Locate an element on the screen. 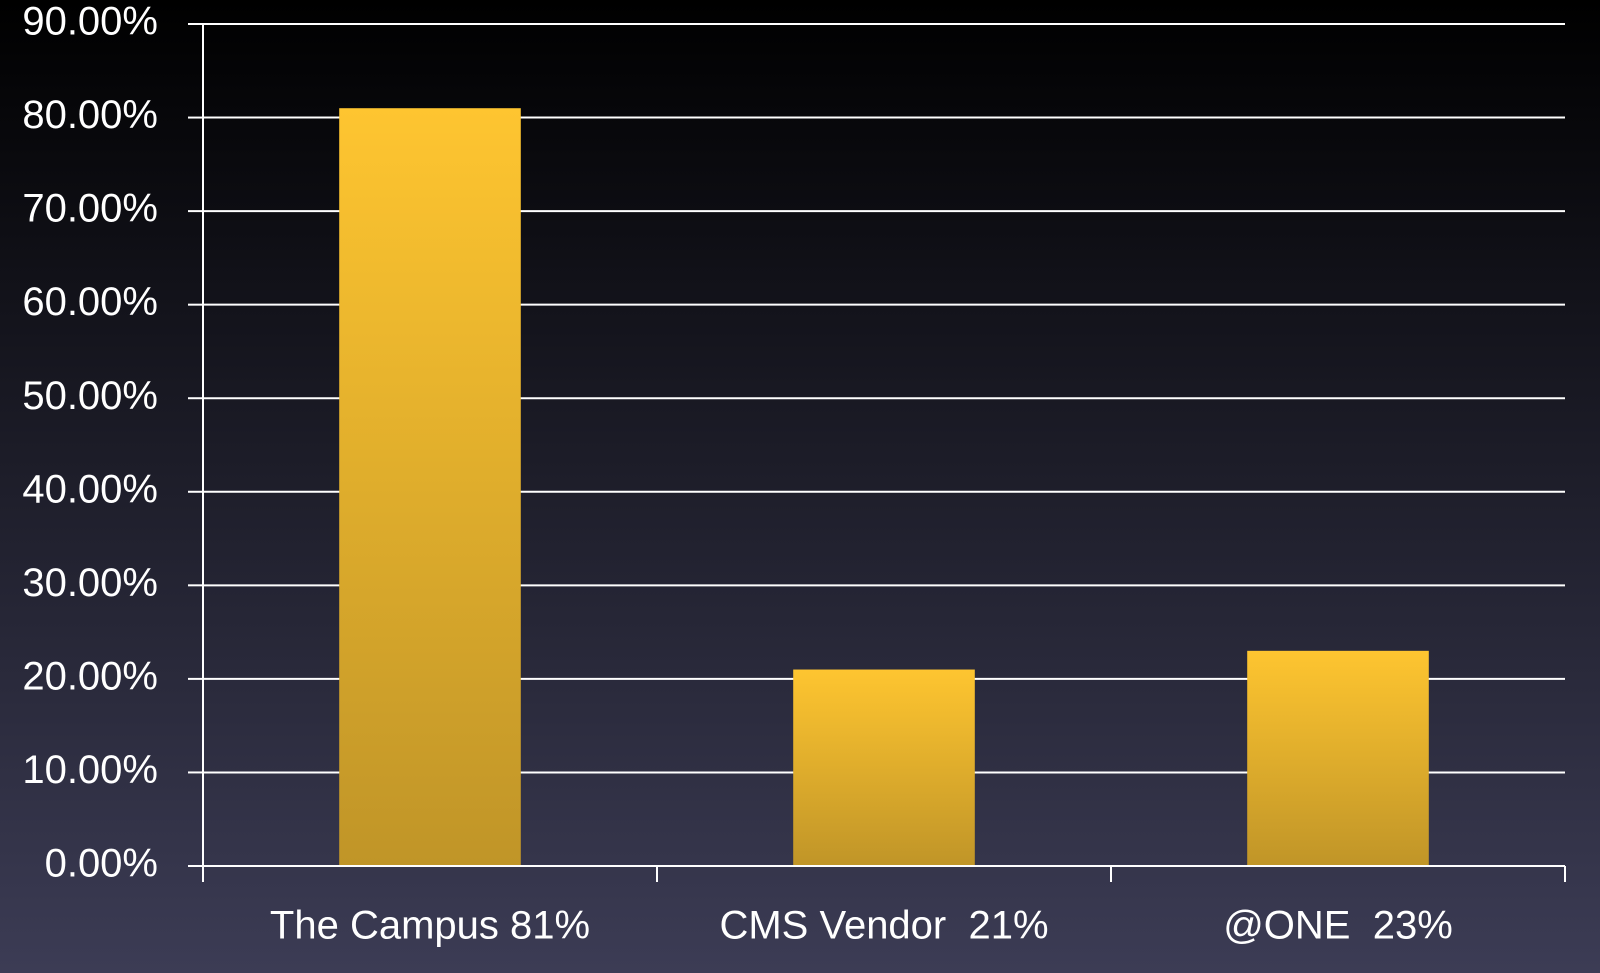 This screenshot has width=1600, height=973. y-tick-label: 40.00% is located at coordinates (90, 489).